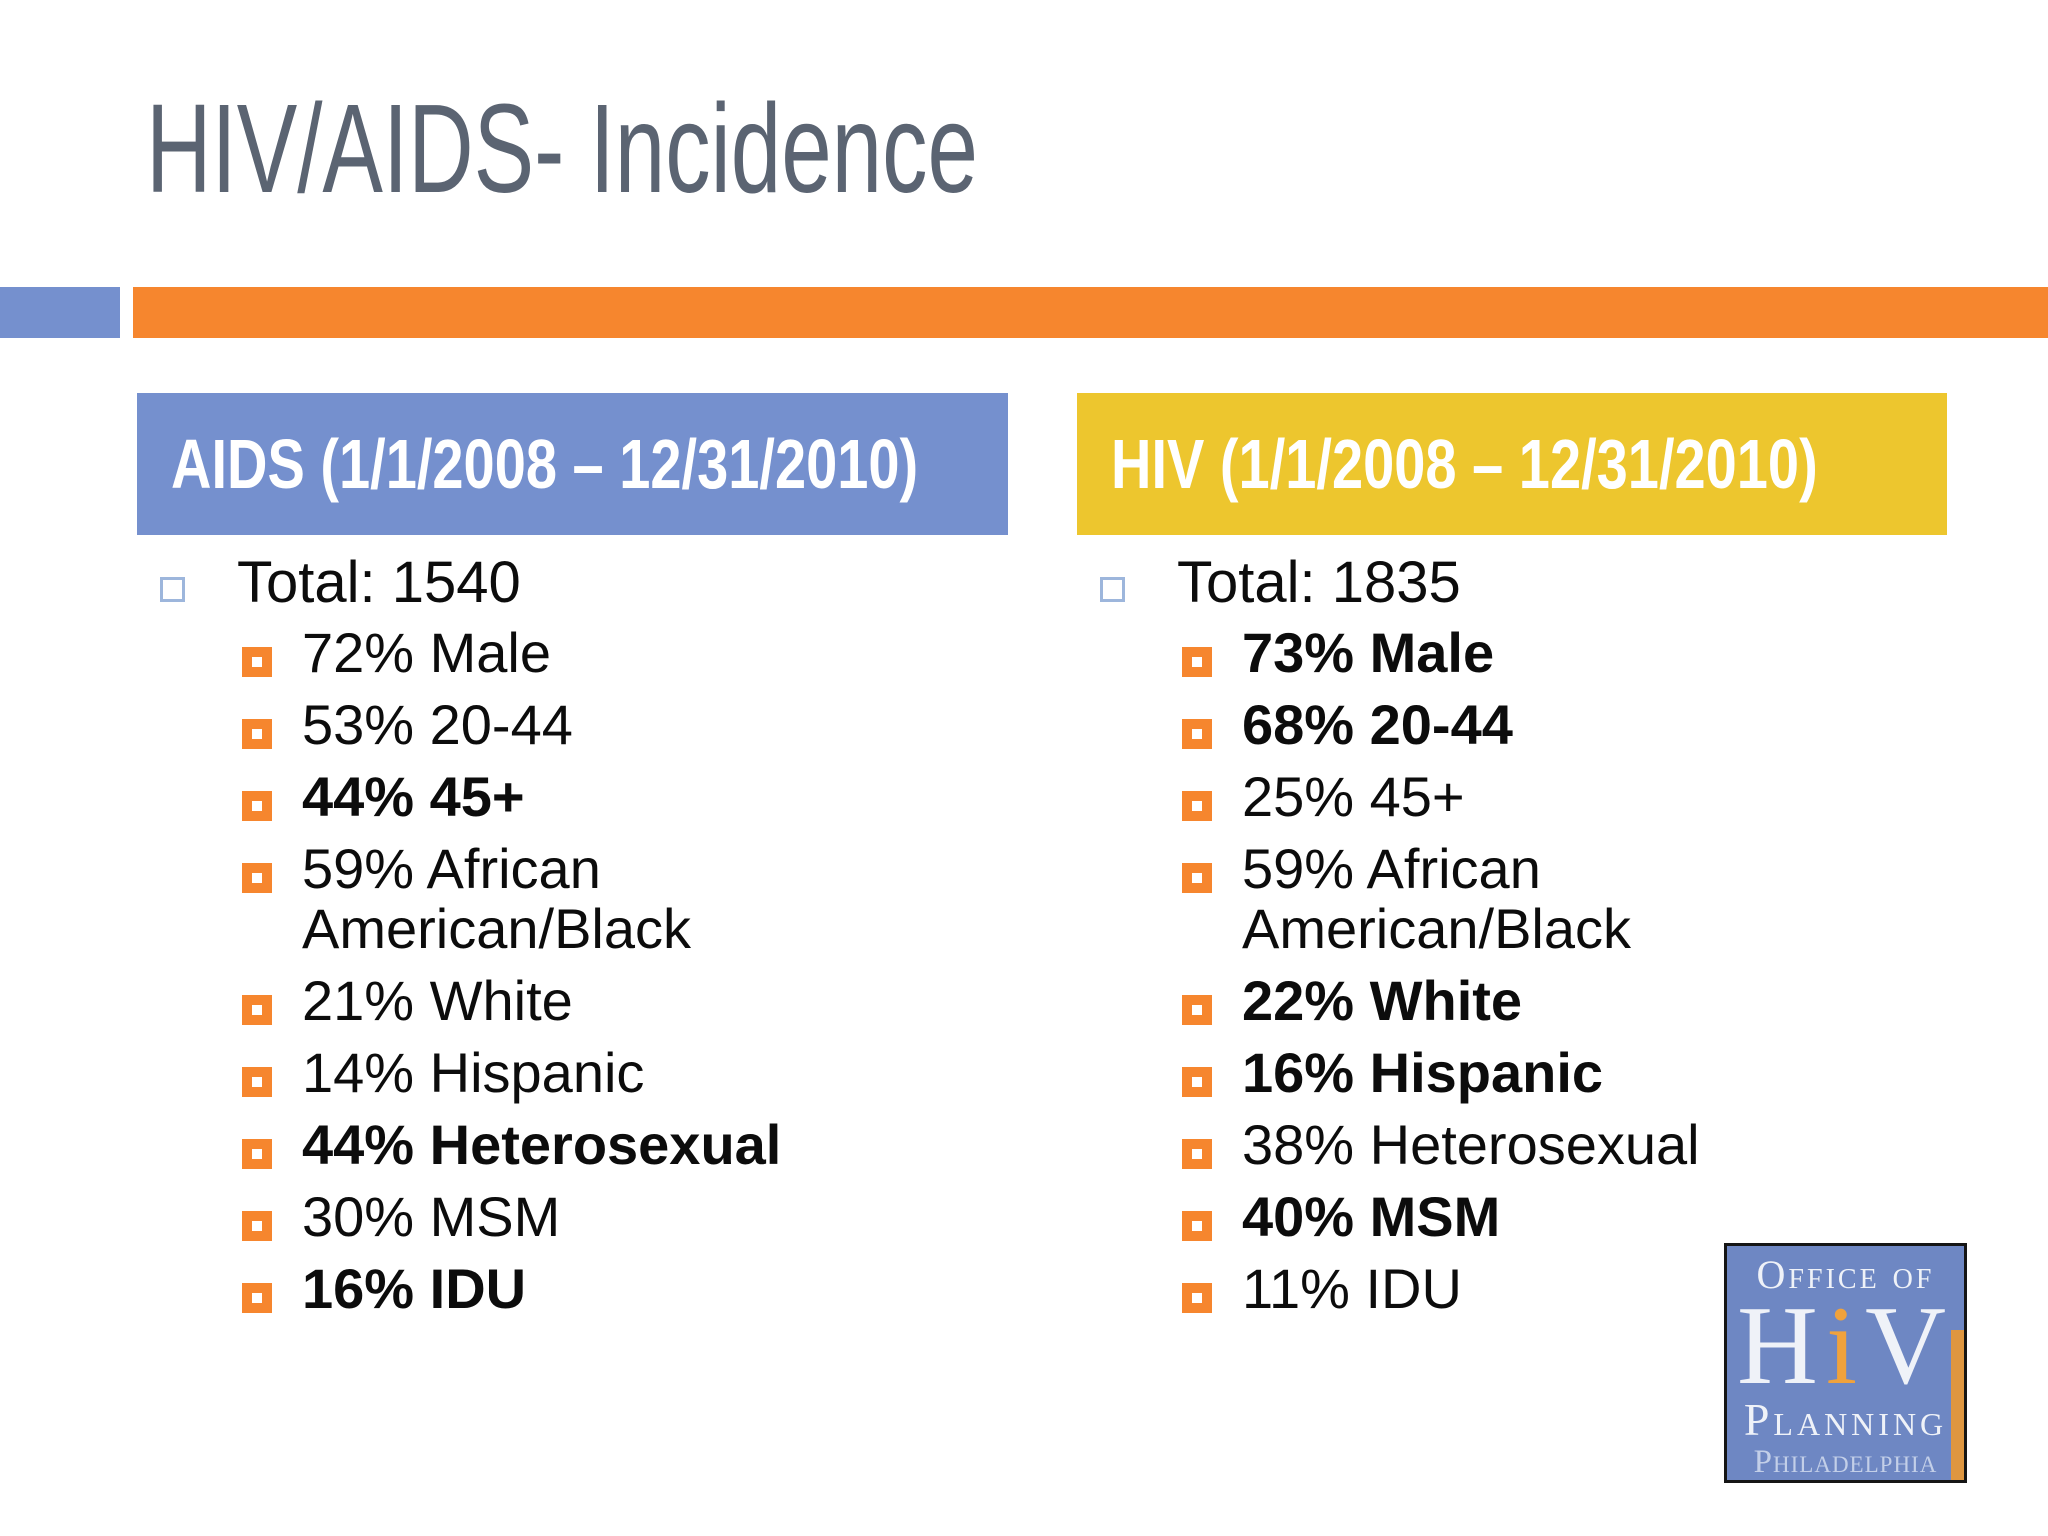 The width and height of the screenshot is (2048, 1536). I want to click on hiv-column-header: HIV (1/1/2008 – 12/31/2010), so click(1512, 464).